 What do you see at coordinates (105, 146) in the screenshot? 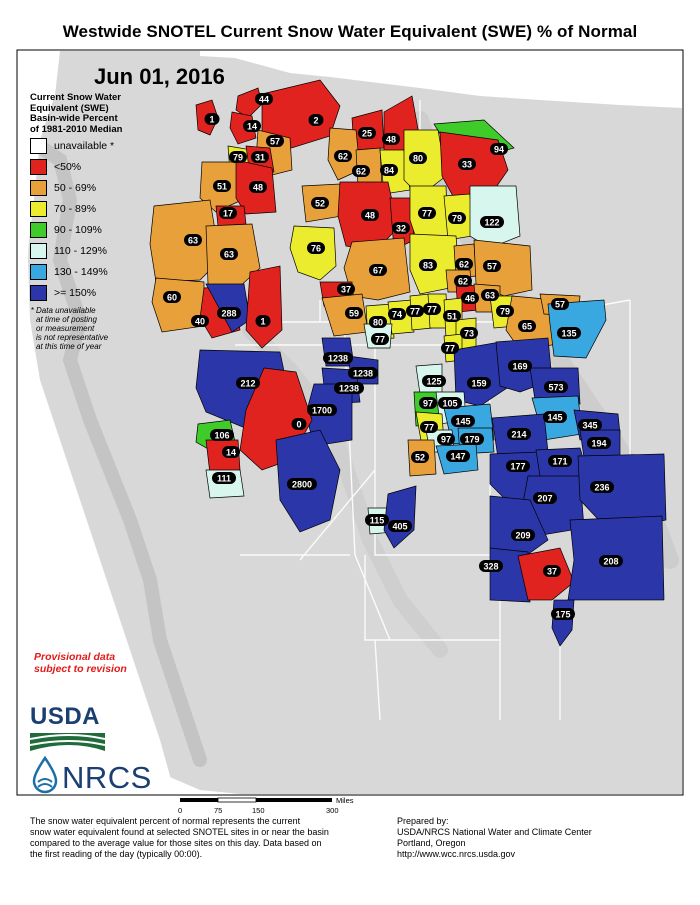
I see `legend-item: unavailable *` at bounding box center [105, 146].